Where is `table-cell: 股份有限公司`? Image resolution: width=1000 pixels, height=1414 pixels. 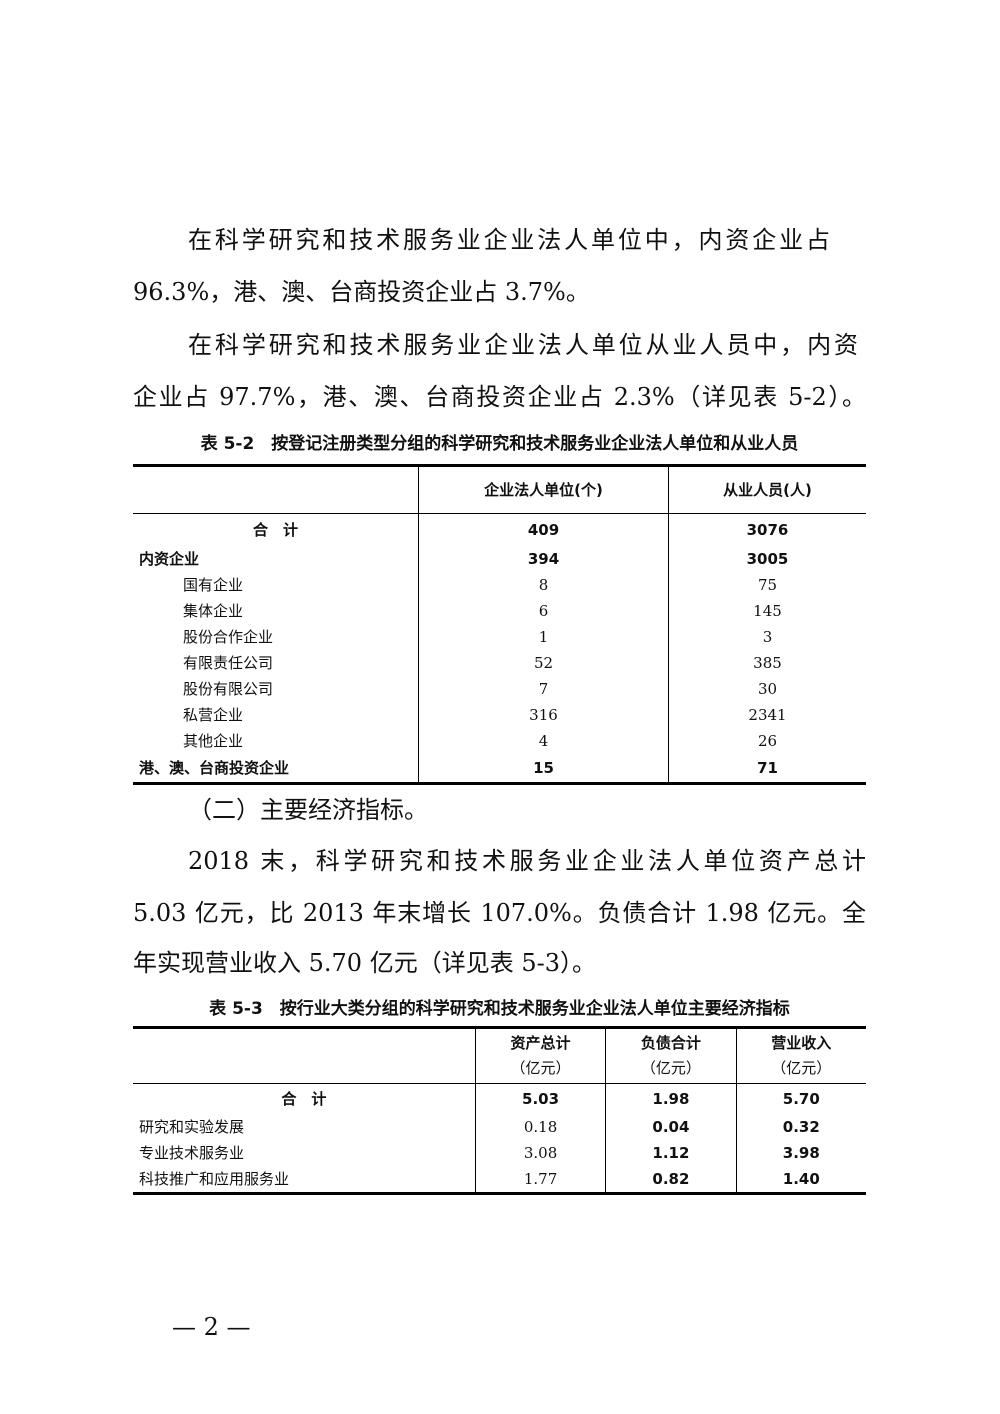
table-cell: 股份有限公司 is located at coordinates (228, 688).